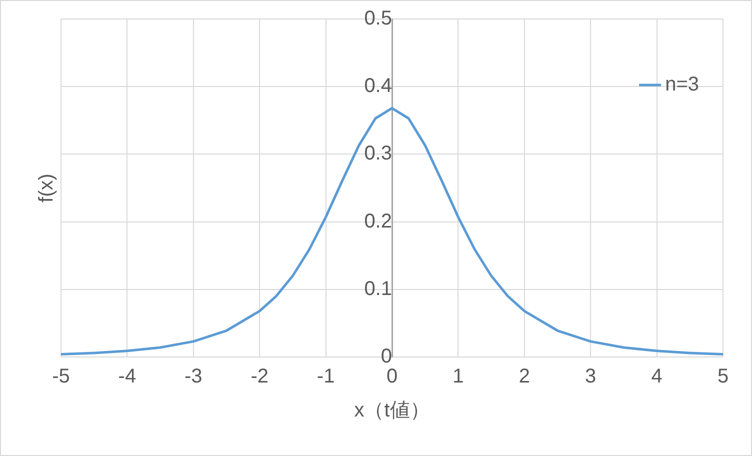 The width and height of the screenshot is (752, 456). I want to click on x-tick-label: -2, so click(259, 377).